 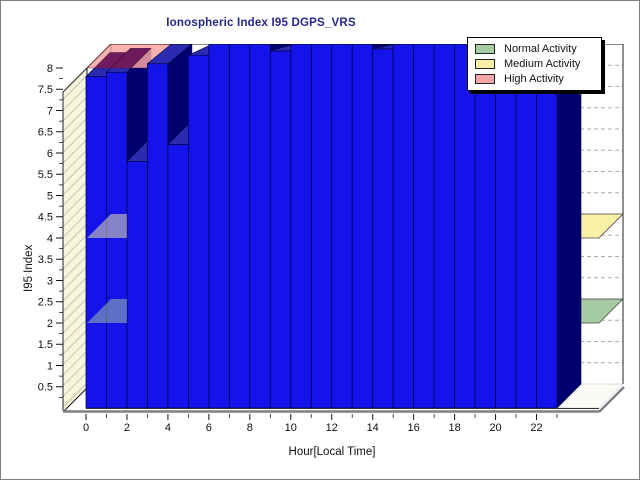 What do you see at coordinates (50, 281) in the screenshot?
I see `y-tick-label: 3` at bounding box center [50, 281].